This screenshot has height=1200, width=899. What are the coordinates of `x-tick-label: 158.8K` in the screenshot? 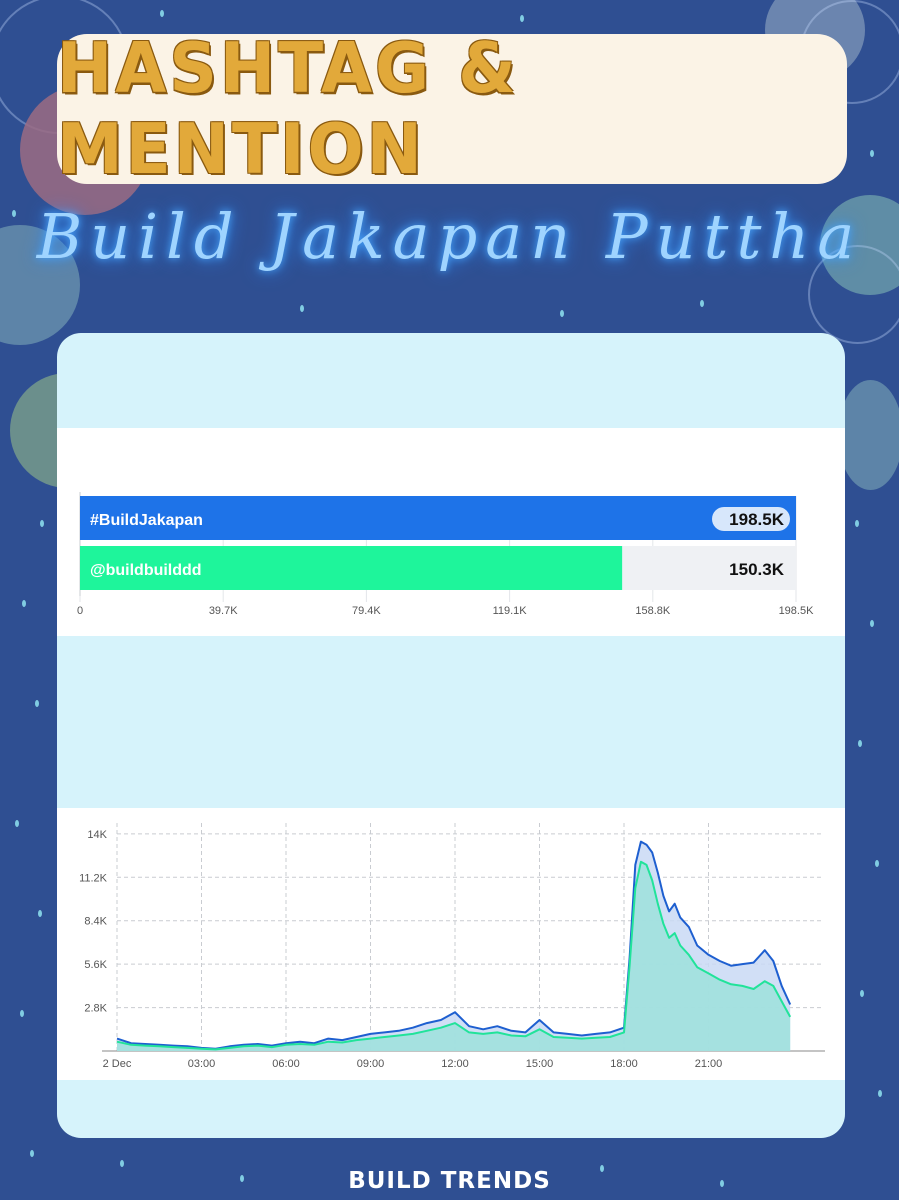 It's located at (653, 611).